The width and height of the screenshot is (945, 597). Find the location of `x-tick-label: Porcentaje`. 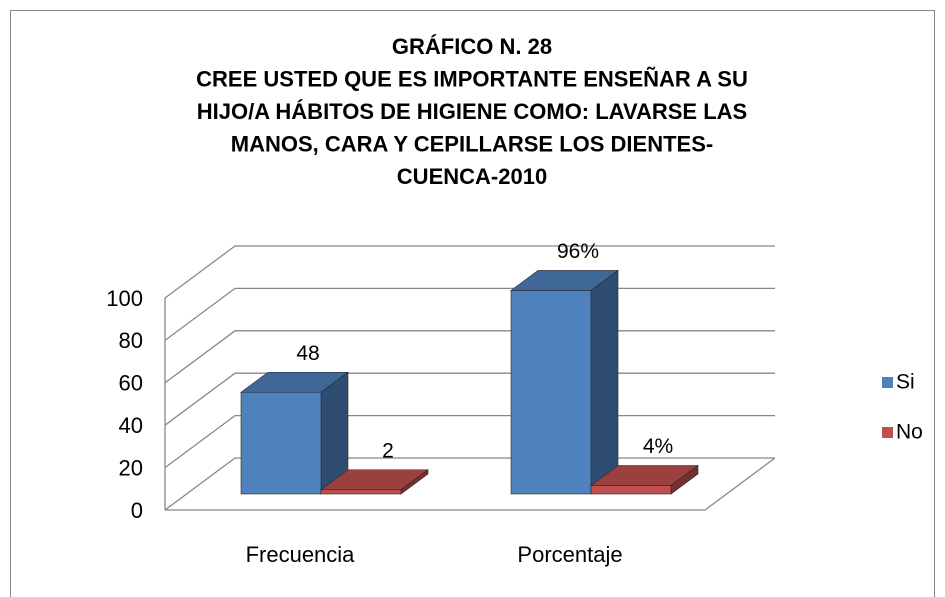

x-tick-label: Porcentaje is located at coordinates (569, 554).